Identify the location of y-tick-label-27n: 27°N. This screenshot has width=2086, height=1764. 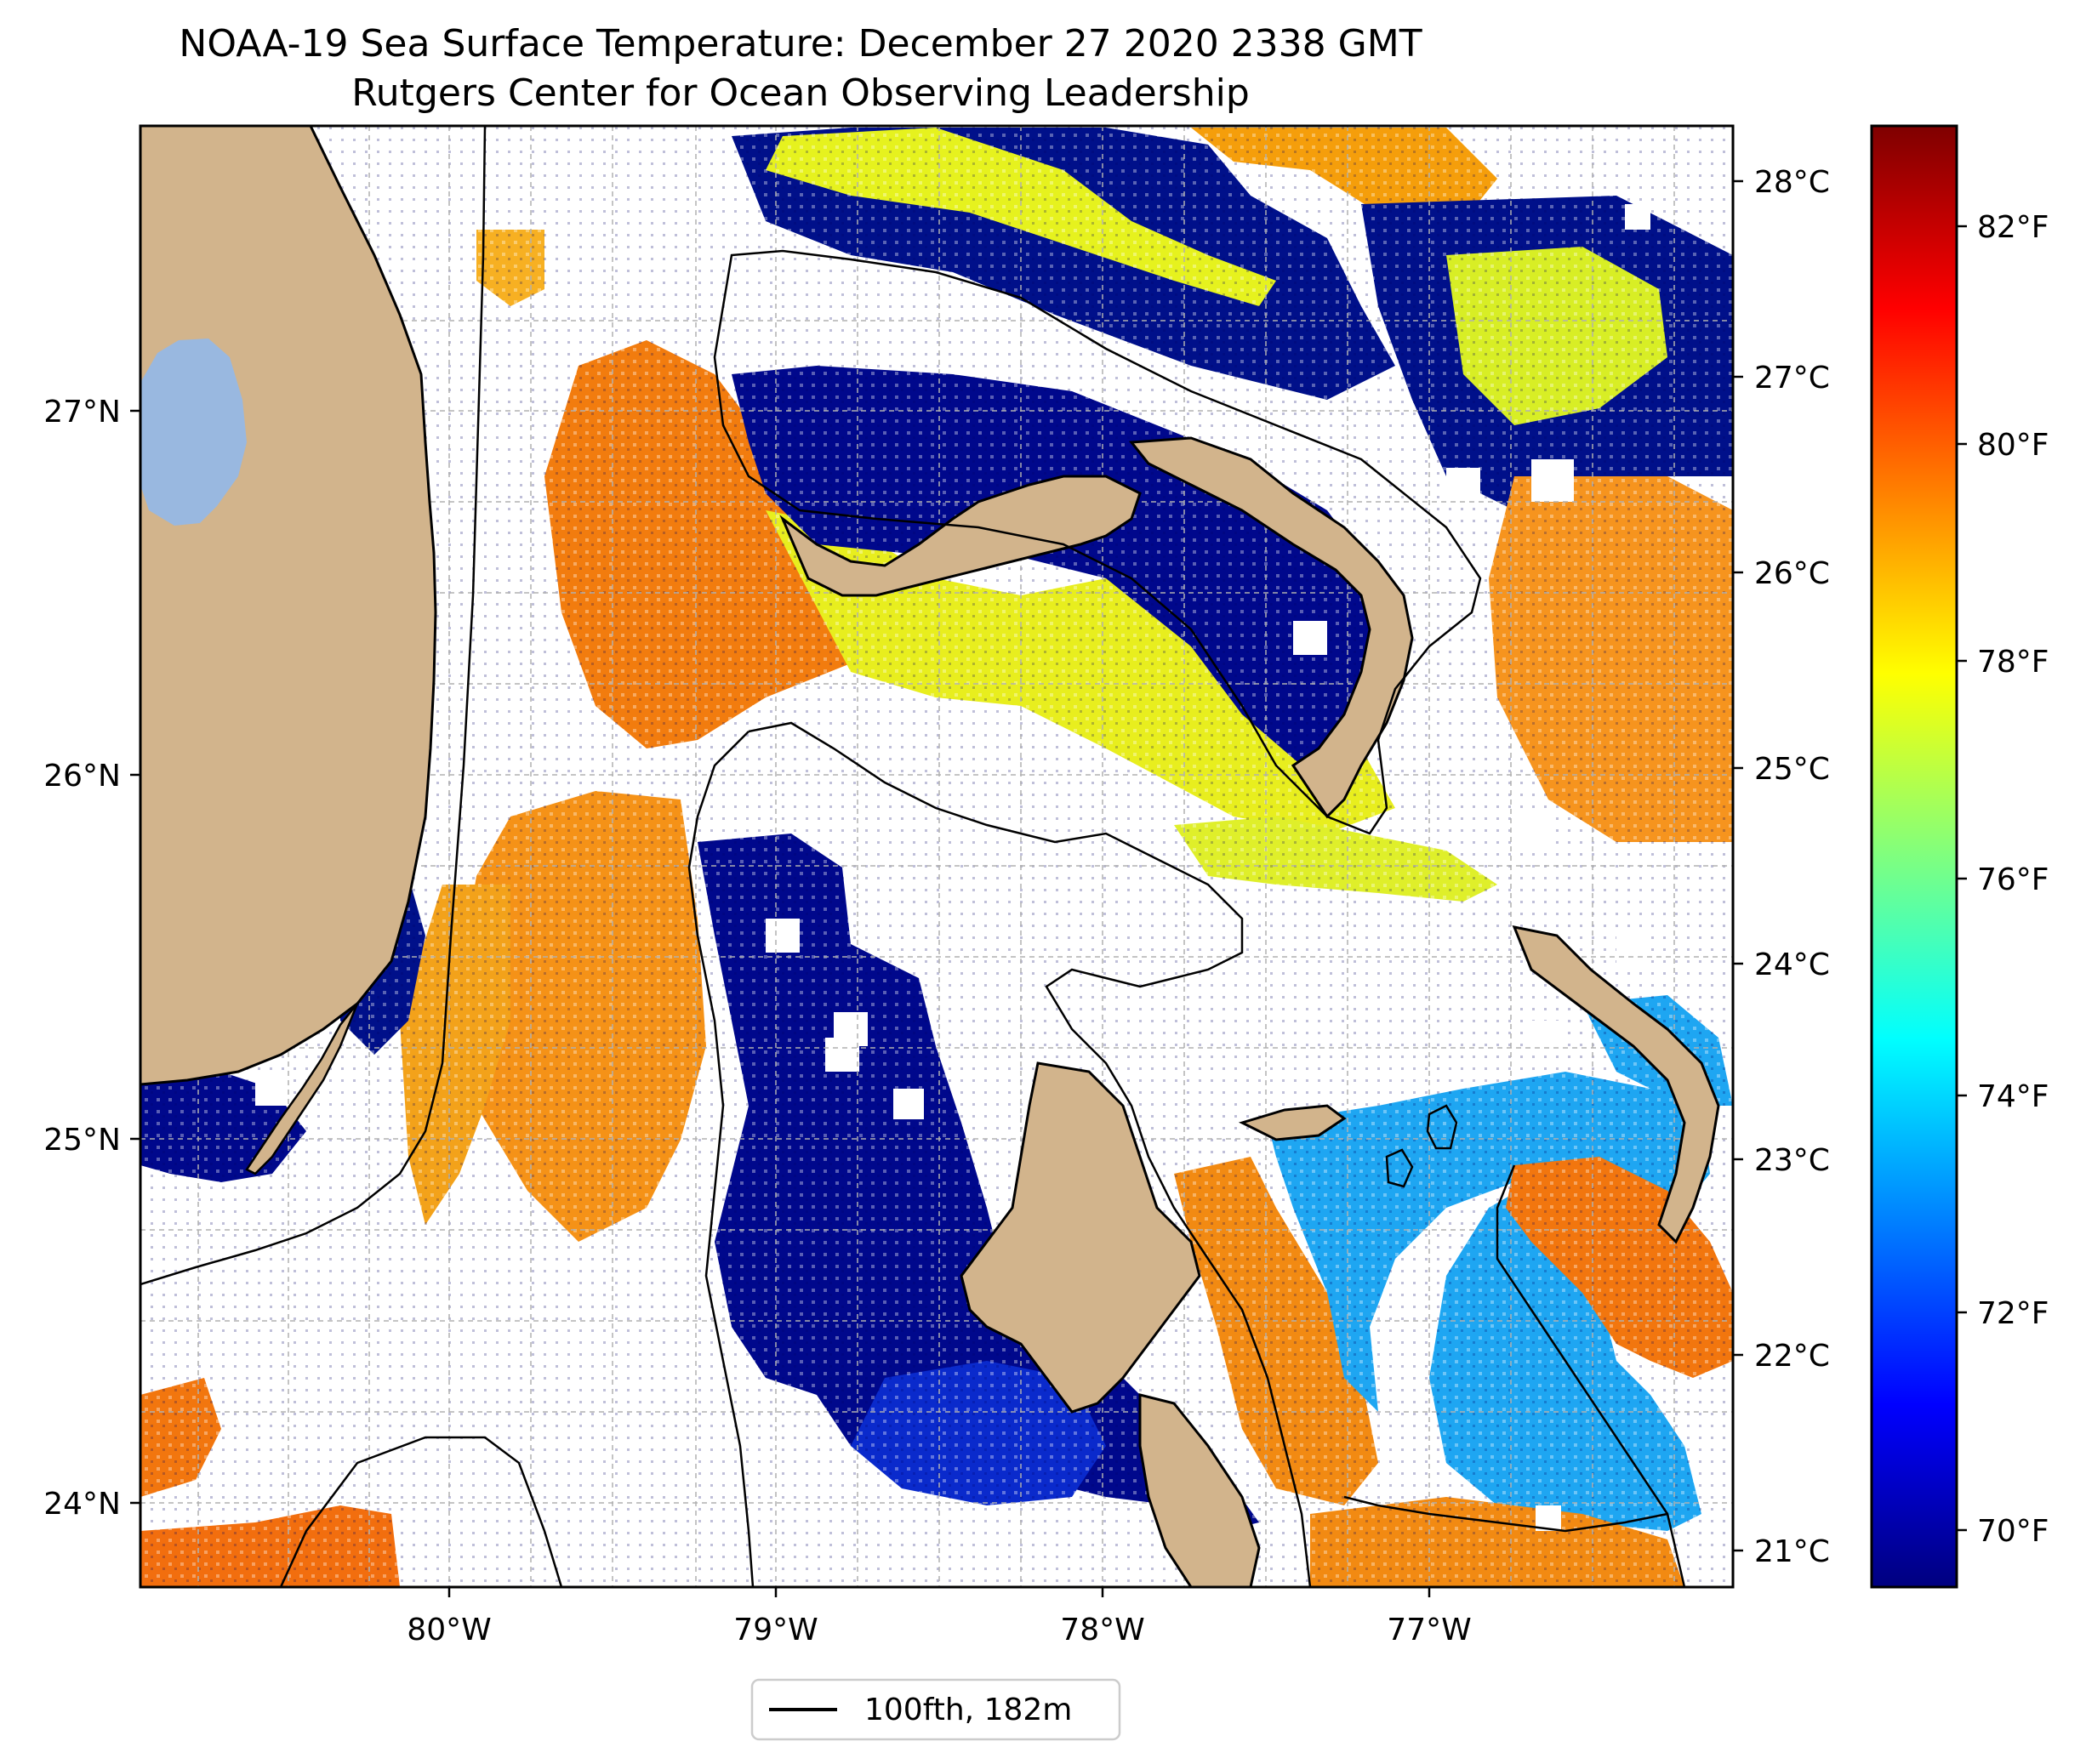
(82, 412).